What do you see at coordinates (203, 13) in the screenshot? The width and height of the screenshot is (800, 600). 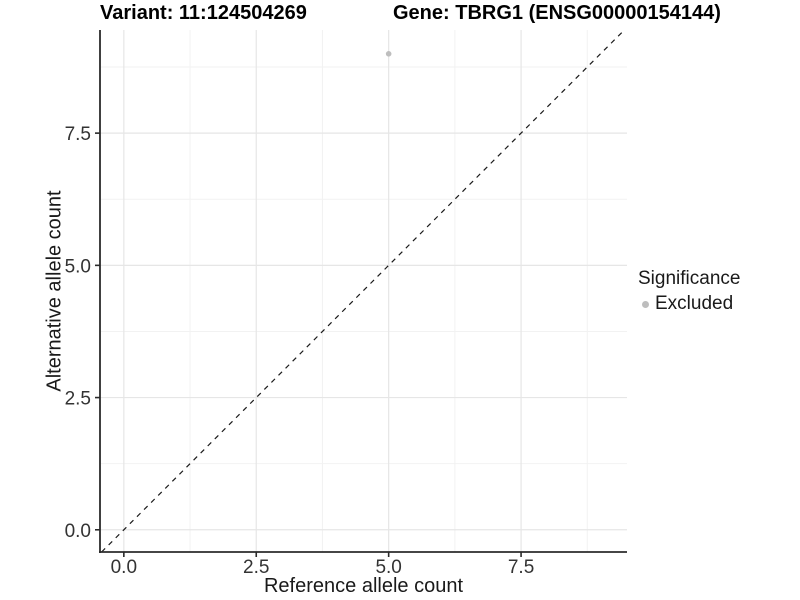 I see `plot-title-variant: Variant: 11:124504269` at bounding box center [203, 13].